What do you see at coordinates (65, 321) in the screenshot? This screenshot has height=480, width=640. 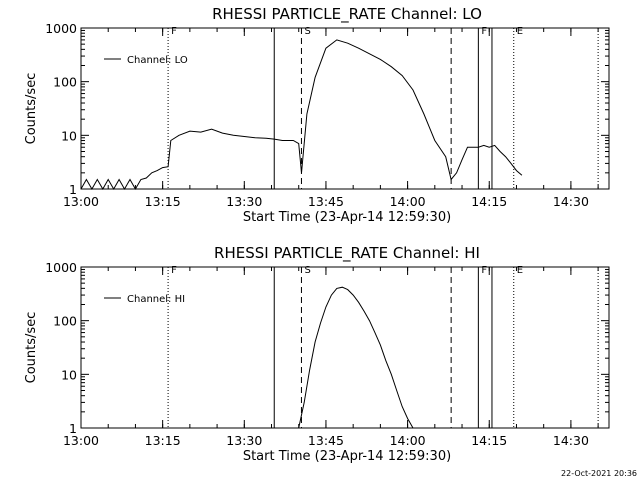 I see `y-tick-label-hi: 100` at bounding box center [65, 321].